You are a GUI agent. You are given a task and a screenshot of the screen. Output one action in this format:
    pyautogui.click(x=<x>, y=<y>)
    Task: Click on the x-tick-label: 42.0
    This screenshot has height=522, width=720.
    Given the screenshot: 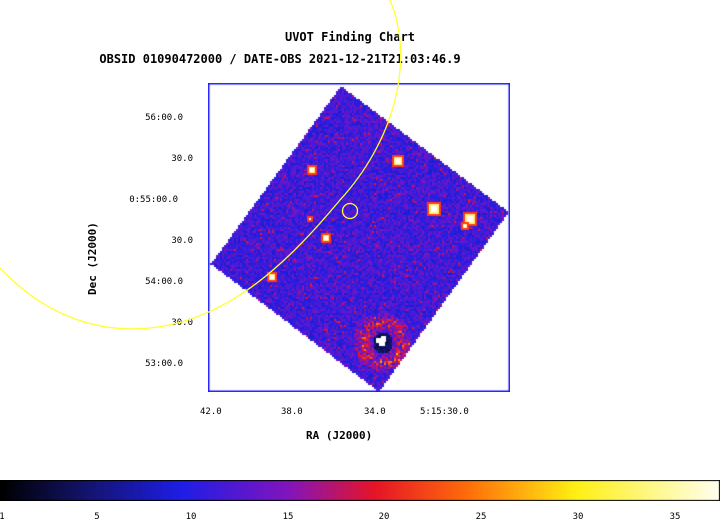 What is the action you would take?
    pyautogui.click(x=211, y=412)
    